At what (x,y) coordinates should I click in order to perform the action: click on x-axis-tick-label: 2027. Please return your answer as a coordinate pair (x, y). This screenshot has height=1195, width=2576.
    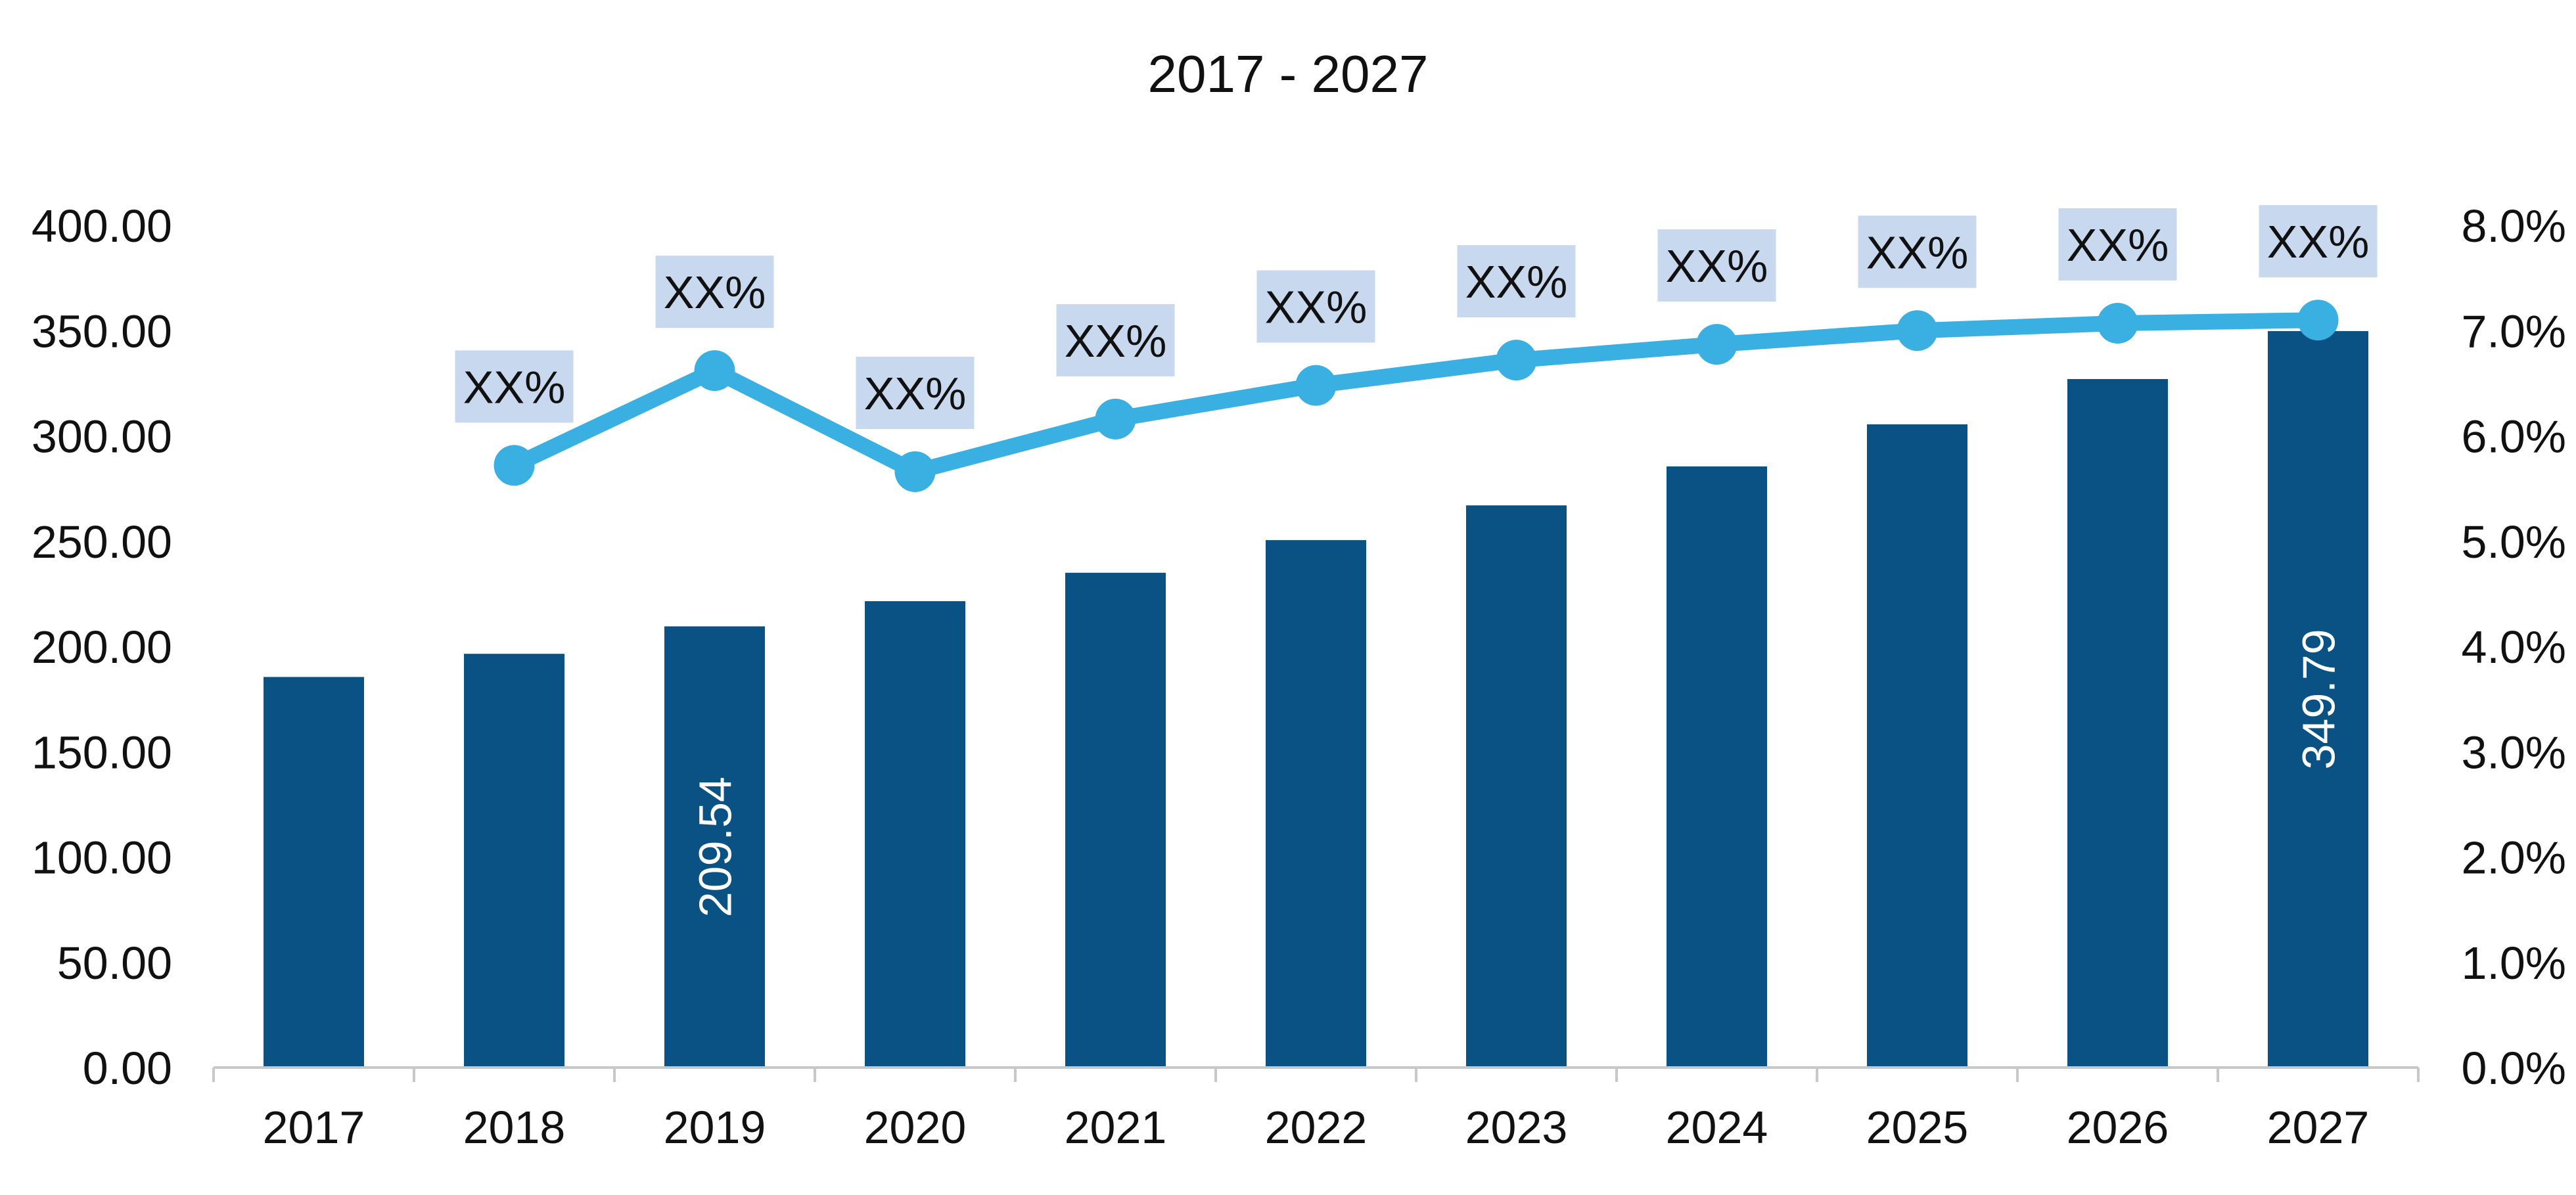
    Looking at the image, I should click on (2318, 1127).